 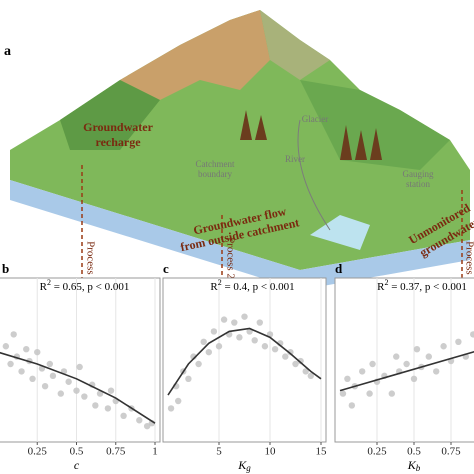 What do you see at coordinates (339, 268) in the screenshot?
I see `panel-label: d` at bounding box center [339, 268].